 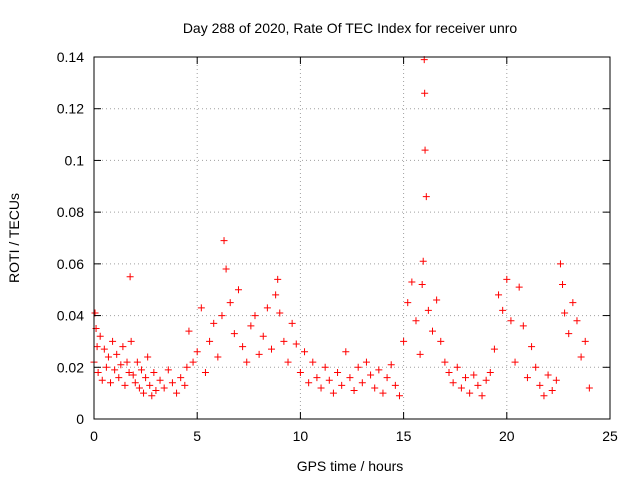 I want to click on y-tick-label: 0, so click(x=80, y=419).